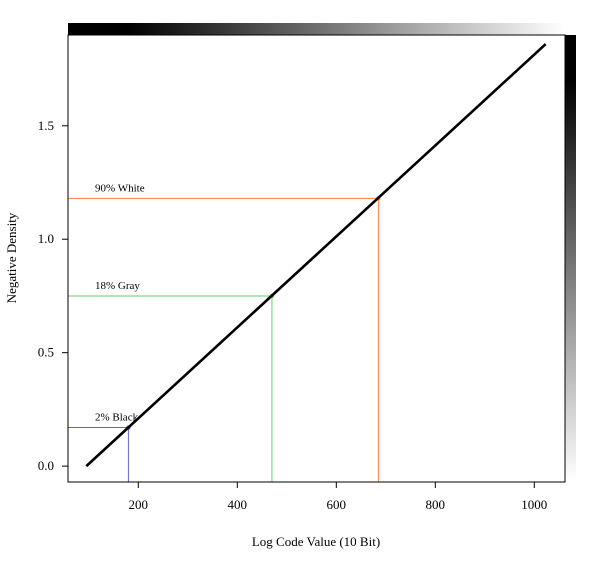  I want to click on y-tick-label: 1.0, so click(46, 238).